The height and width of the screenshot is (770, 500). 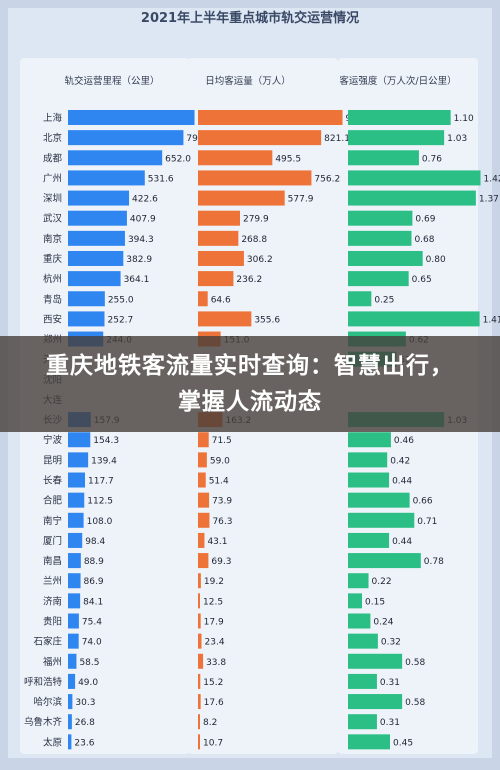 What do you see at coordinates (214, 703) in the screenshot?
I see `data-label: 17.6` at bounding box center [214, 703].